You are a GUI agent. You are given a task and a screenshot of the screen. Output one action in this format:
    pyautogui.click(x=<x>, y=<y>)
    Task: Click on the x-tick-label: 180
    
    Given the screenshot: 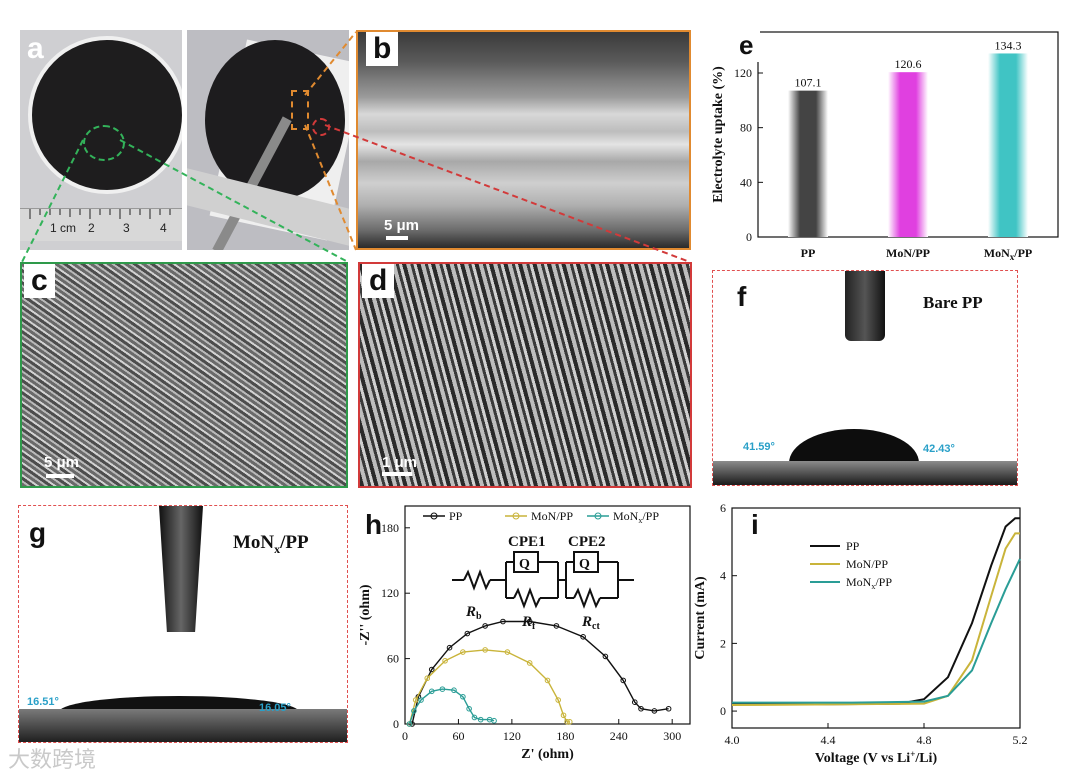 What is the action you would take?
    pyautogui.click(x=565, y=736)
    